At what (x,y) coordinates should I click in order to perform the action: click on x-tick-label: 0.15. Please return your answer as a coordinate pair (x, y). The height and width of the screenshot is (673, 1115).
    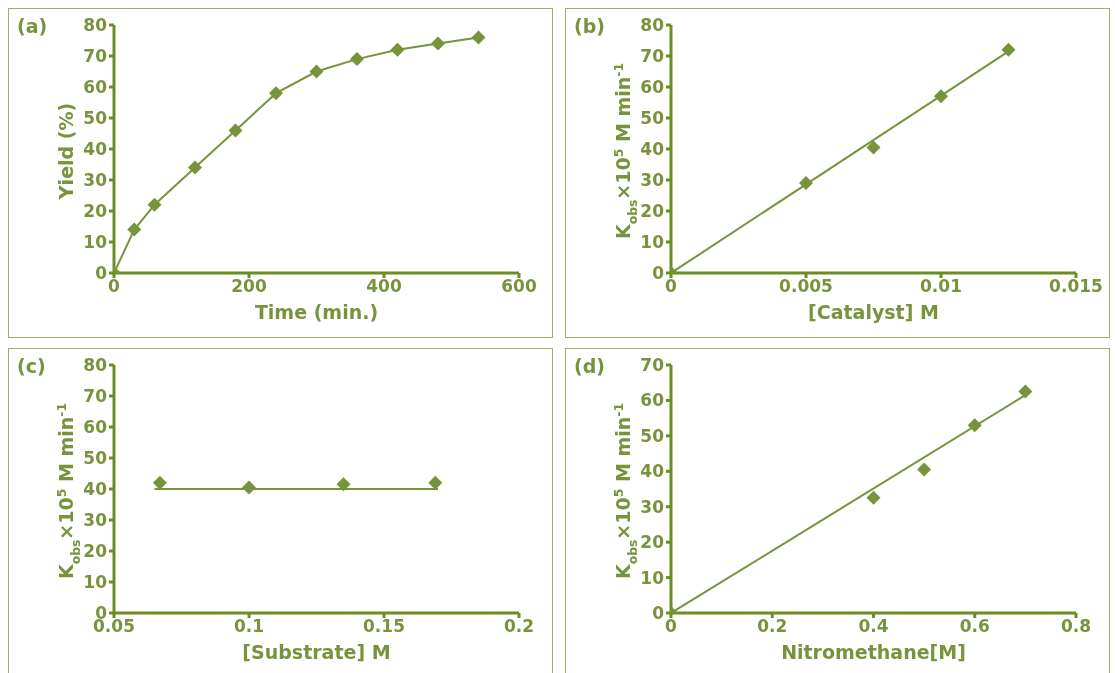
    Looking at the image, I should click on (384, 626).